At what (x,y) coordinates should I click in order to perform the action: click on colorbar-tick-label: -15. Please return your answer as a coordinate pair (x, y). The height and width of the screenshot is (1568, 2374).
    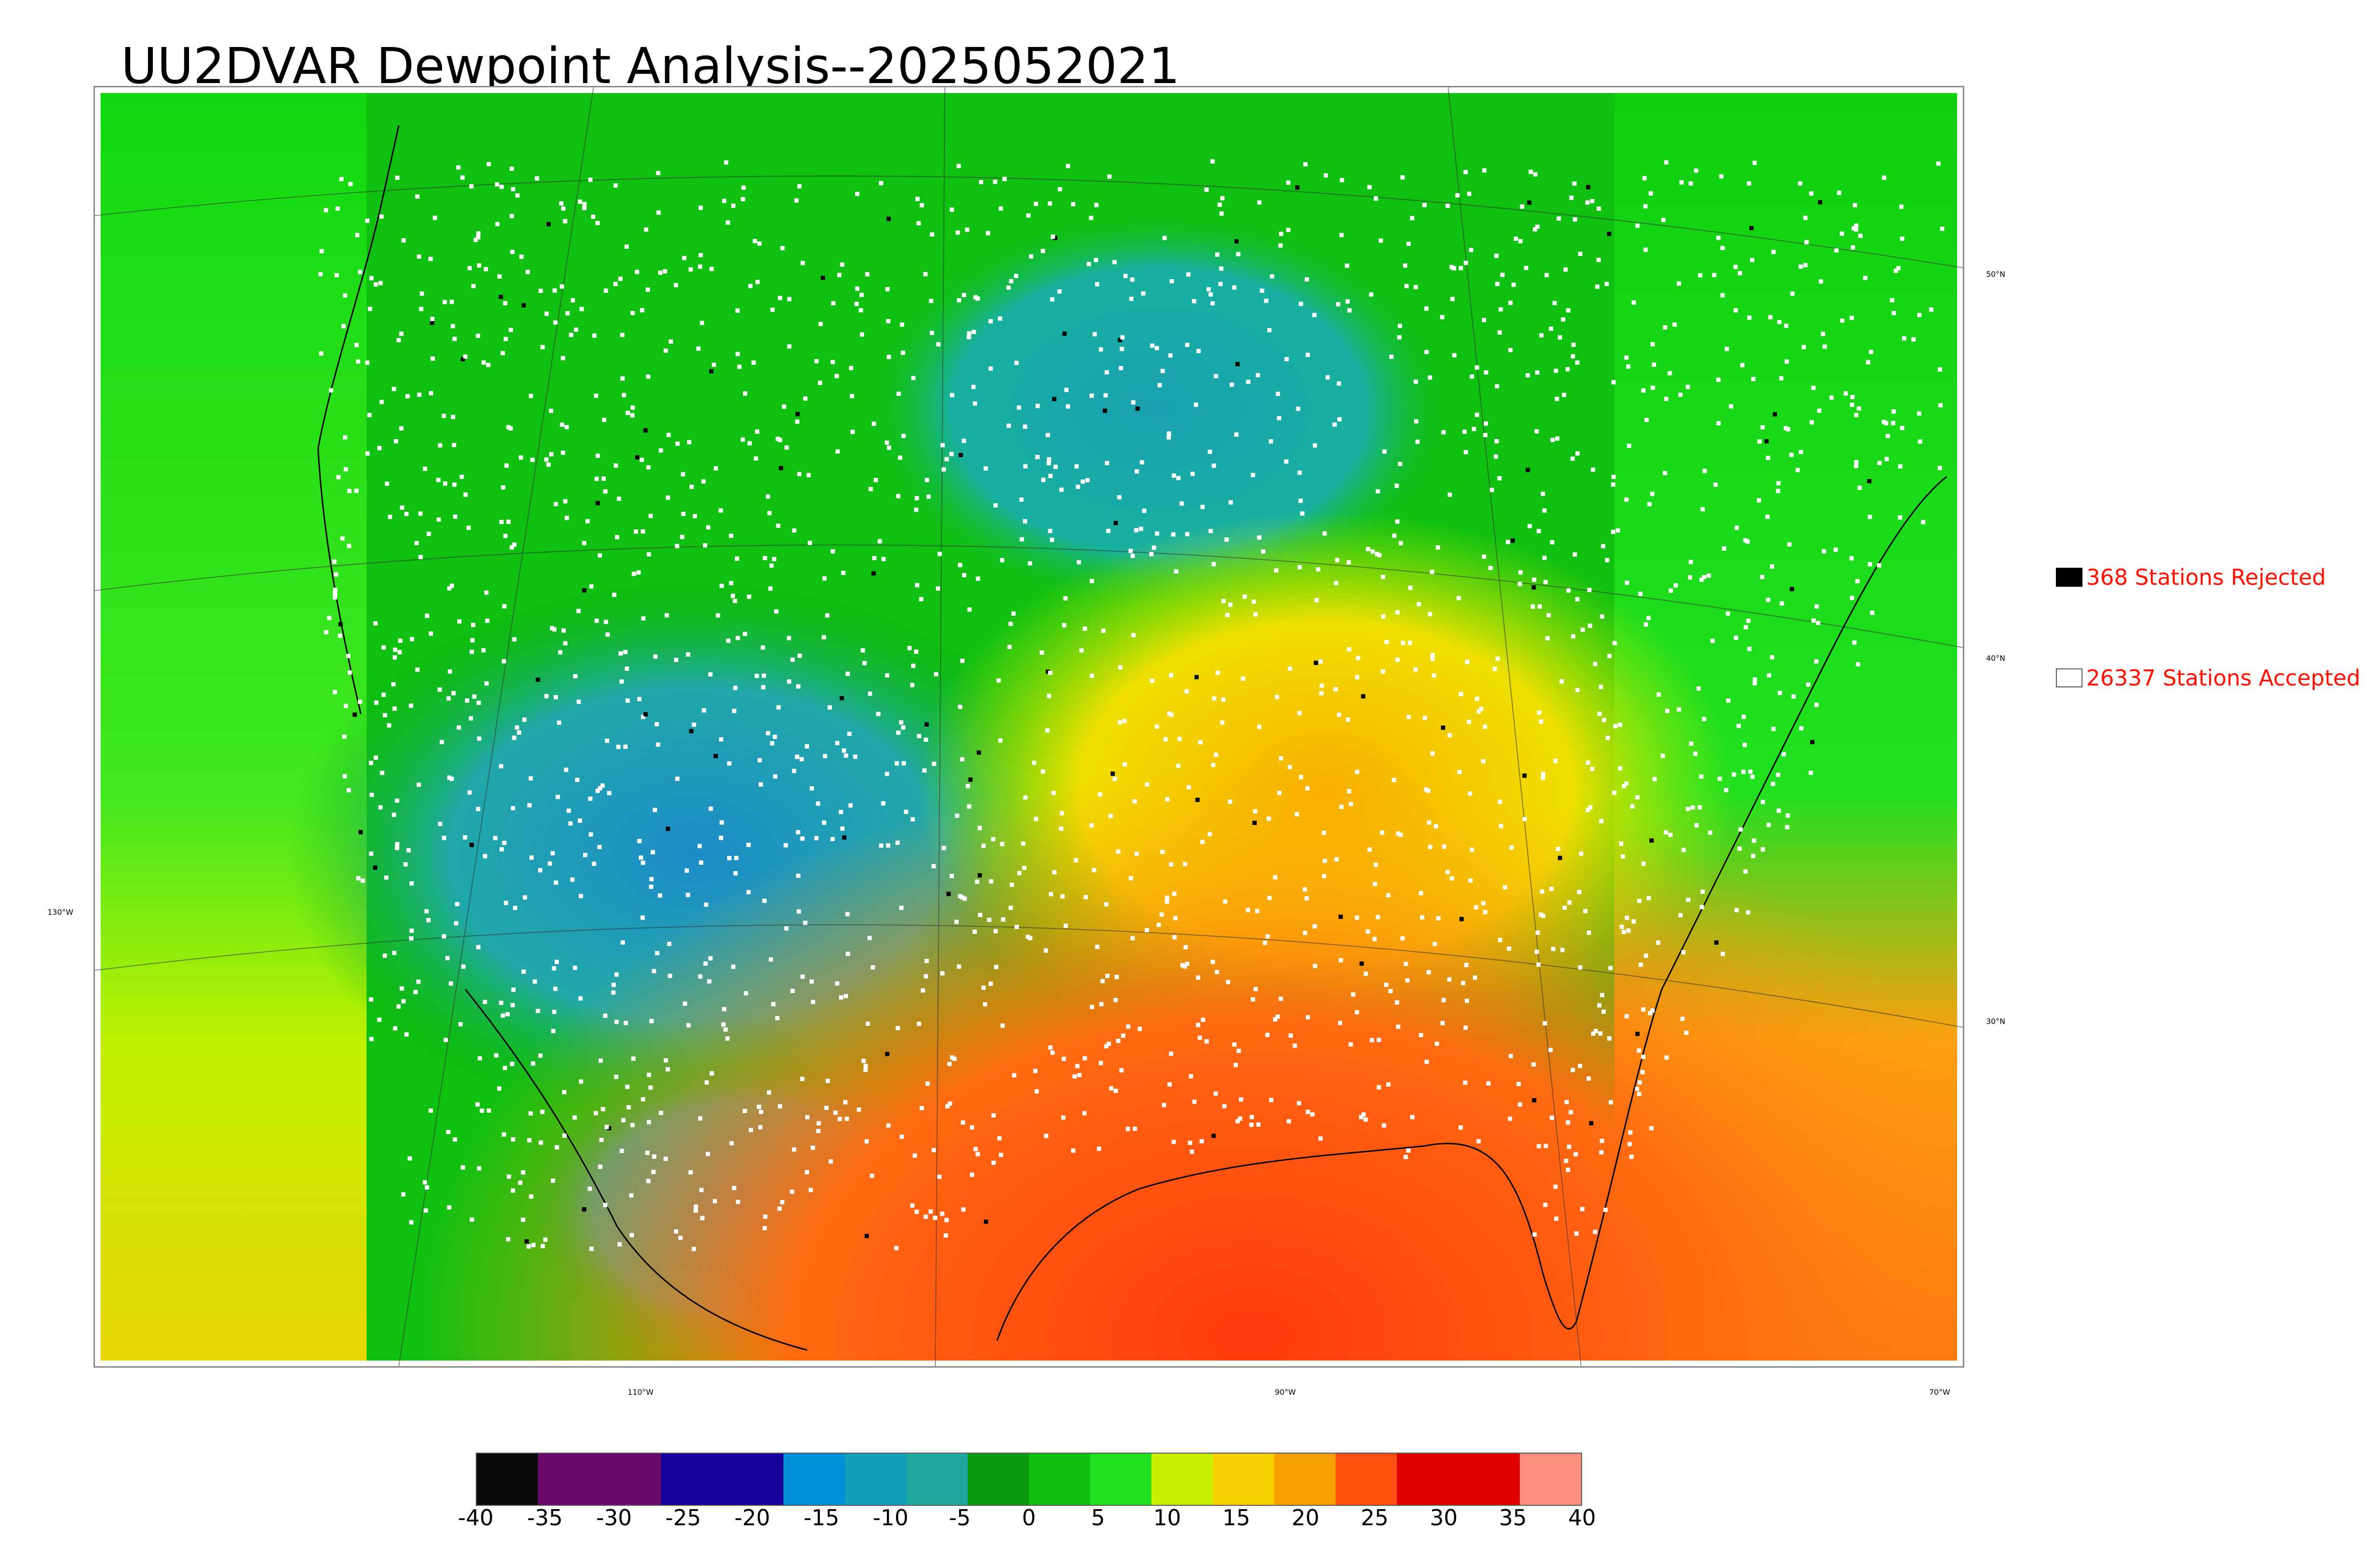
    Looking at the image, I should click on (821, 1518).